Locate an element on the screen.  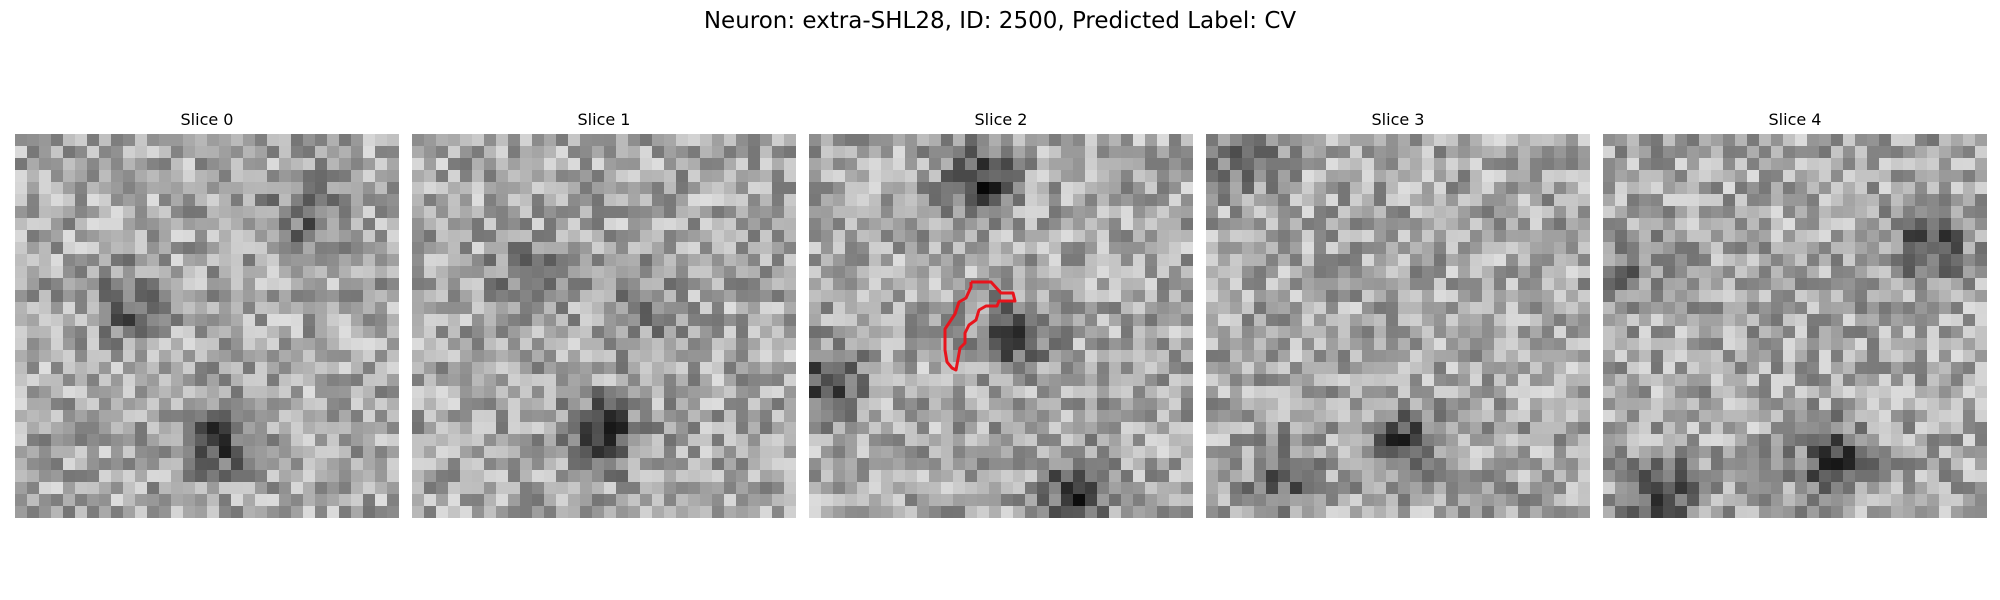
slice-panel-2: Slice 2 is located at coordinates (1001, 313).